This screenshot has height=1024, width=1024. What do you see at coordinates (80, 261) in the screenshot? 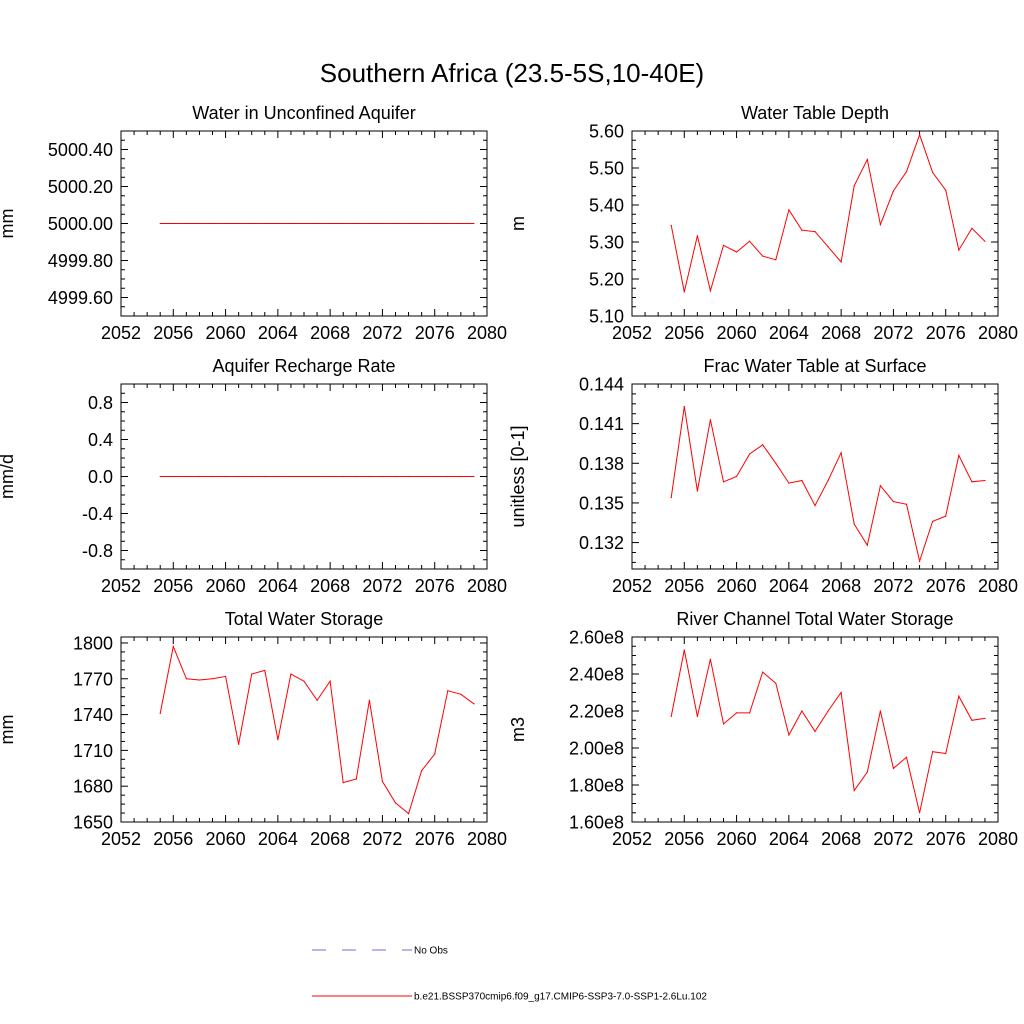
I see `y-tick-label: 4999.80` at bounding box center [80, 261].